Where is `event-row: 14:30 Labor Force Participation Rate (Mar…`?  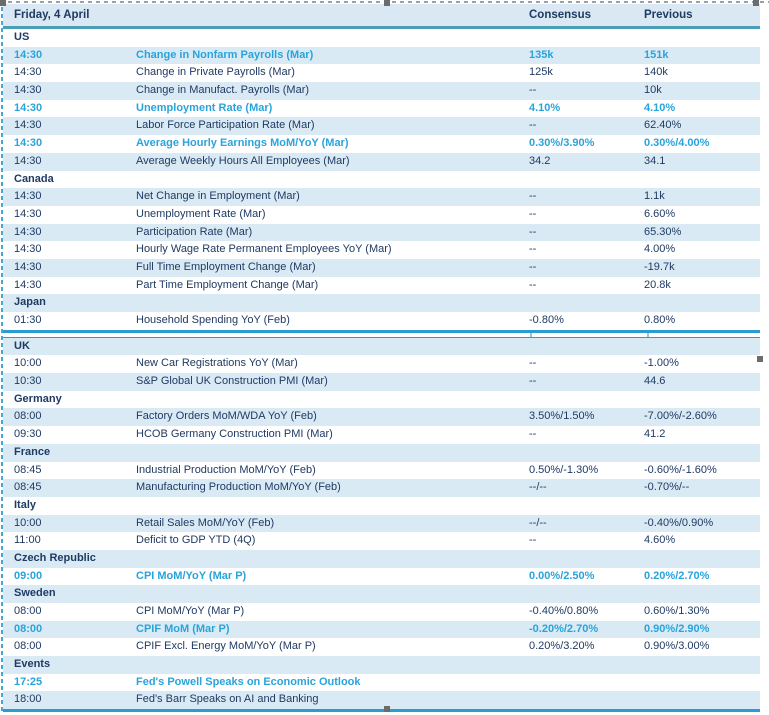 event-row: 14:30 Labor Force Participation Rate (Mar… is located at coordinates (381, 126).